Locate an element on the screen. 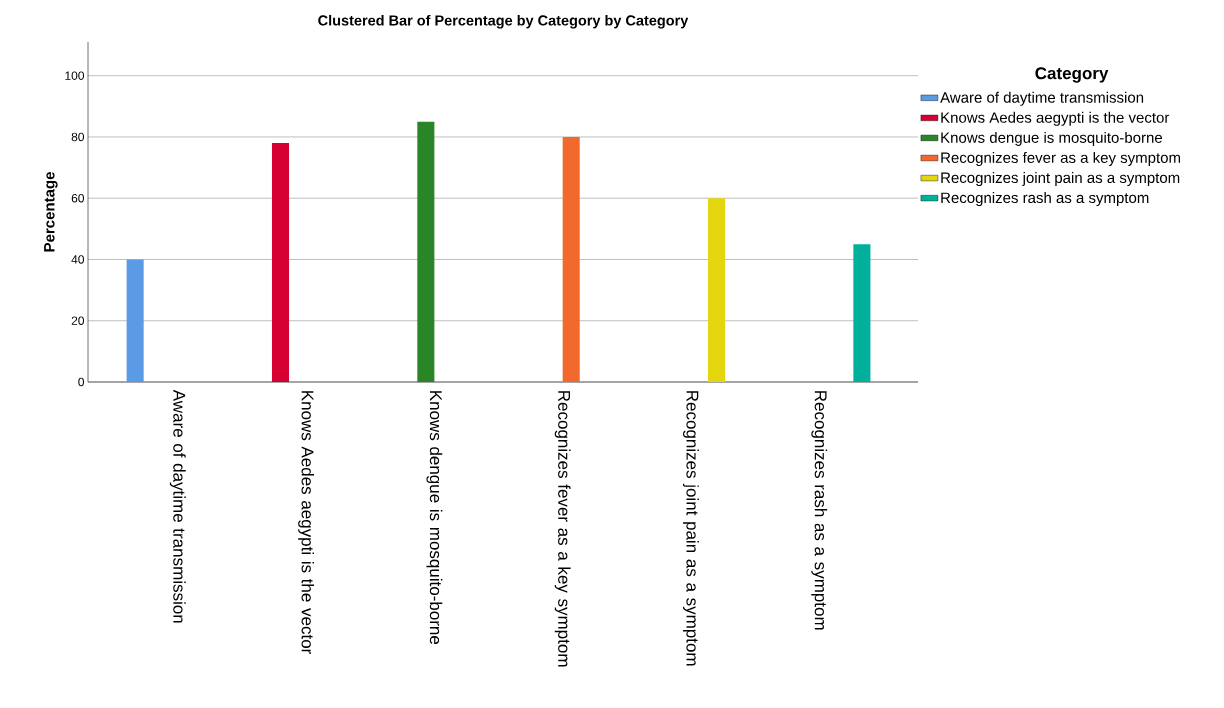 Image resolution: width=1224 pixels, height=708 pixels. legend-title: Category is located at coordinates (1072, 75).